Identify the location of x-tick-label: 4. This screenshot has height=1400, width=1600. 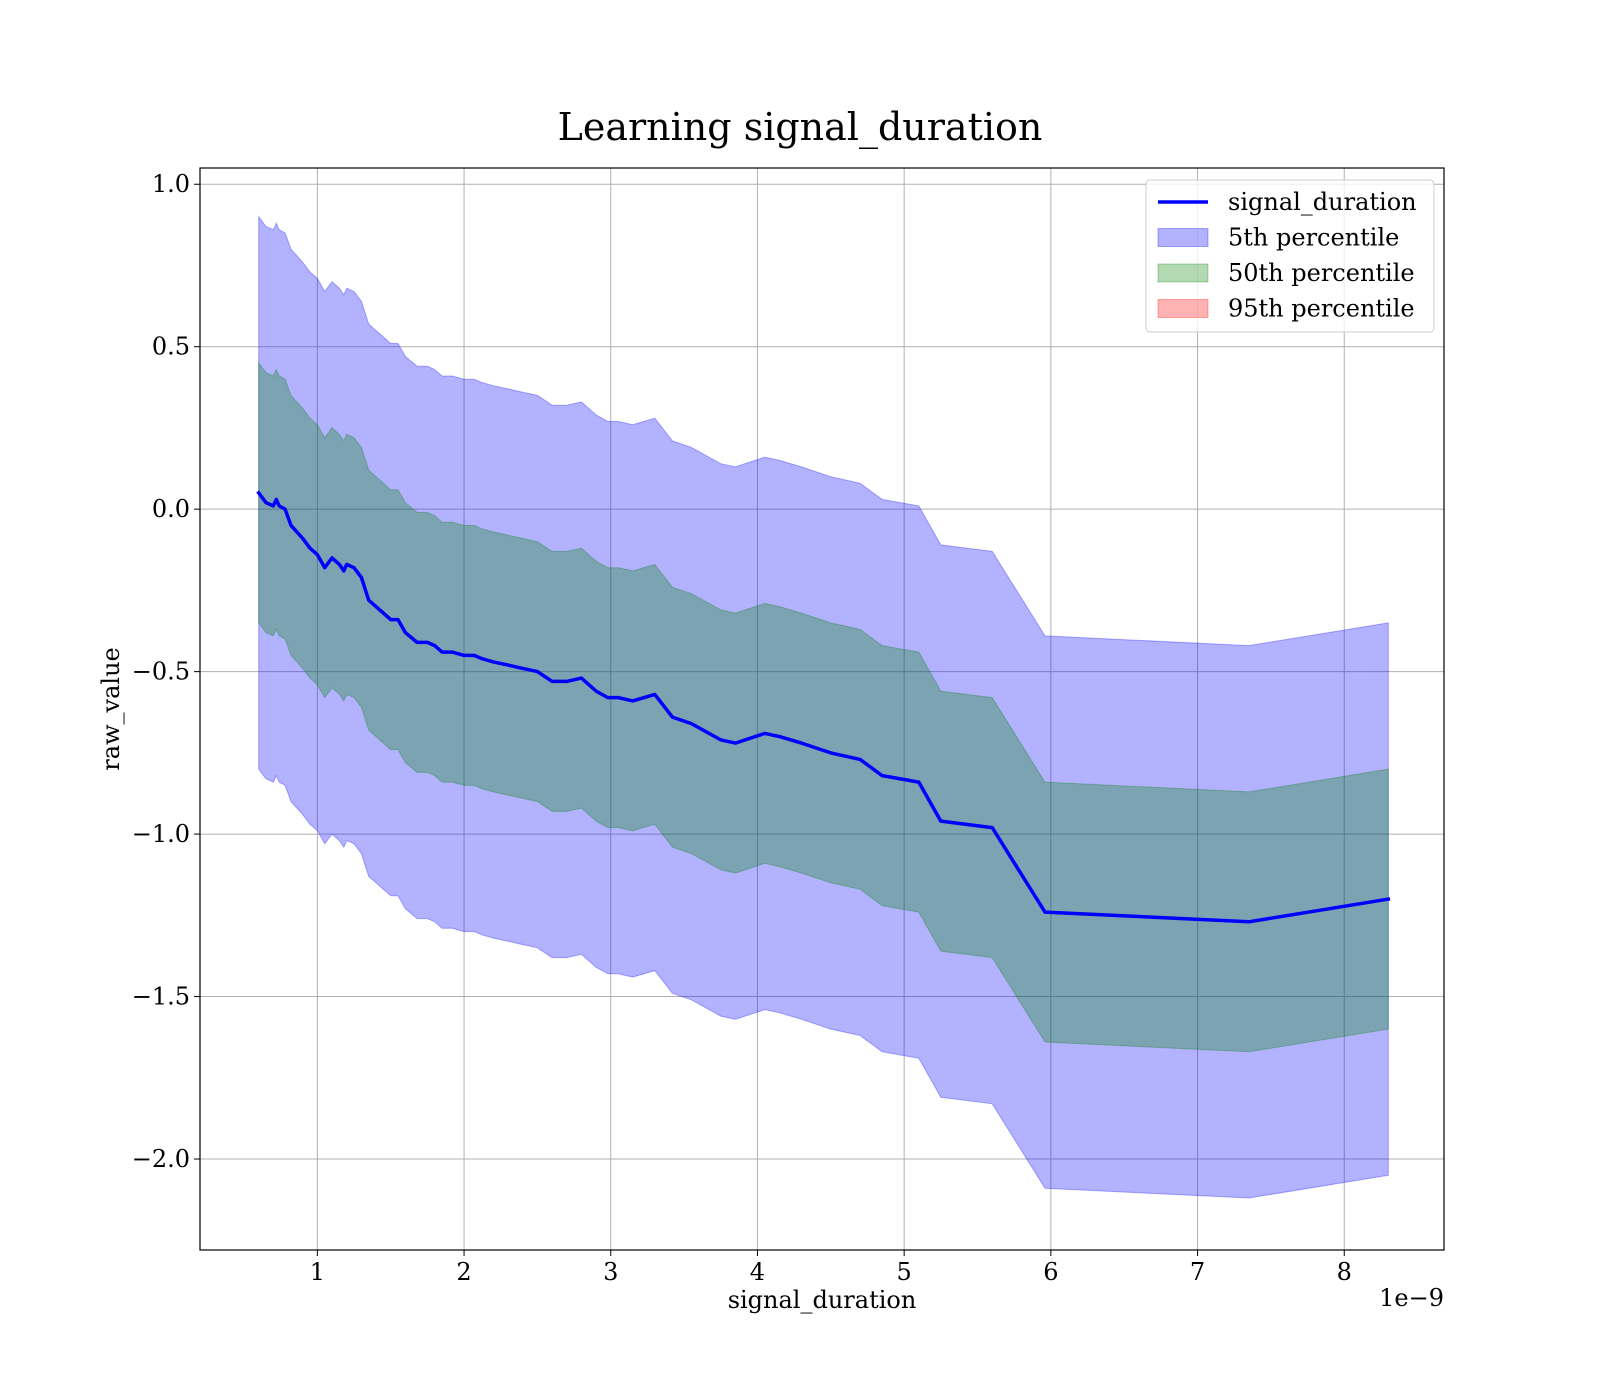
(757, 1272).